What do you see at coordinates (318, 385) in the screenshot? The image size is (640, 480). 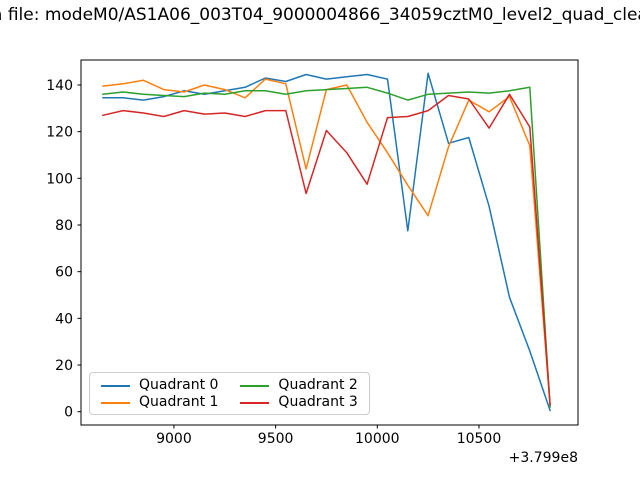 I see `legend-label: Quadrant 2` at bounding box center [318, 385].